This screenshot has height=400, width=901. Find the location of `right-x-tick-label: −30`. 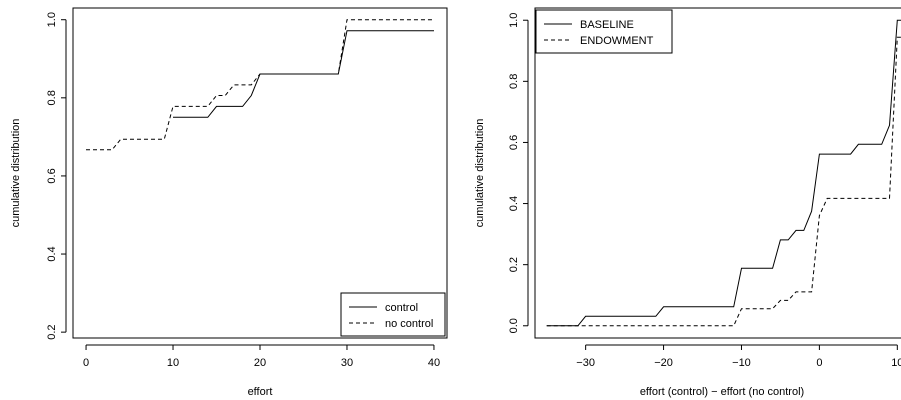

right-x-tick-label: −30 is located at coordinates (585, 363).